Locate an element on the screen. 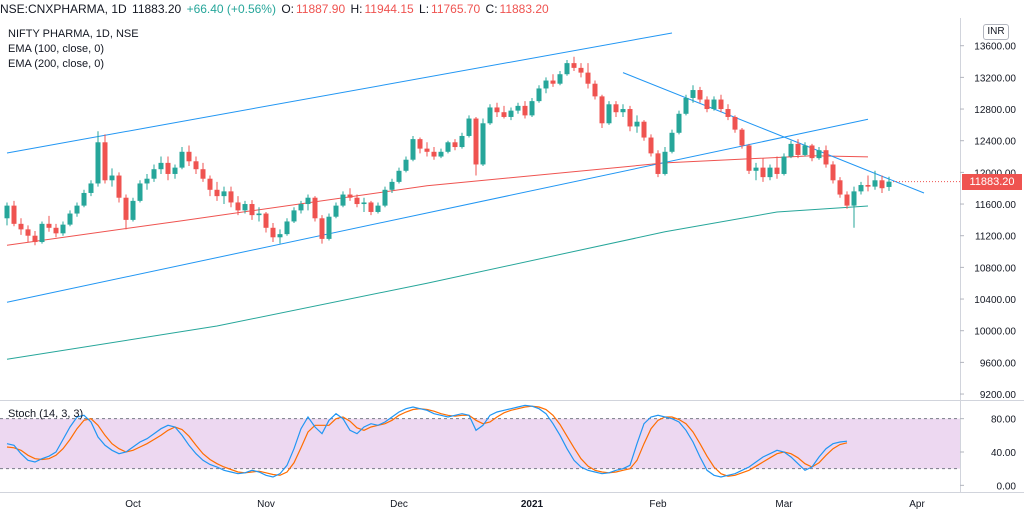 This screenshot has height=515, width=1024. symbol-label: NSE:CNXPHARMA, 1D is located at coordinates (63, 9).